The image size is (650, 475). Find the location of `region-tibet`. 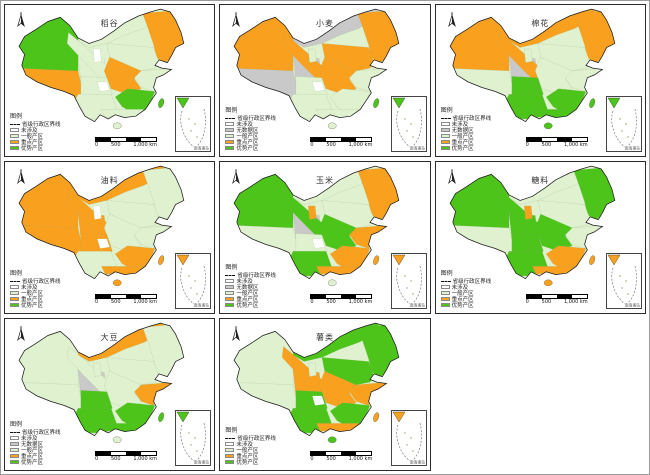

region-tibet is located at coordinates (267, 240).